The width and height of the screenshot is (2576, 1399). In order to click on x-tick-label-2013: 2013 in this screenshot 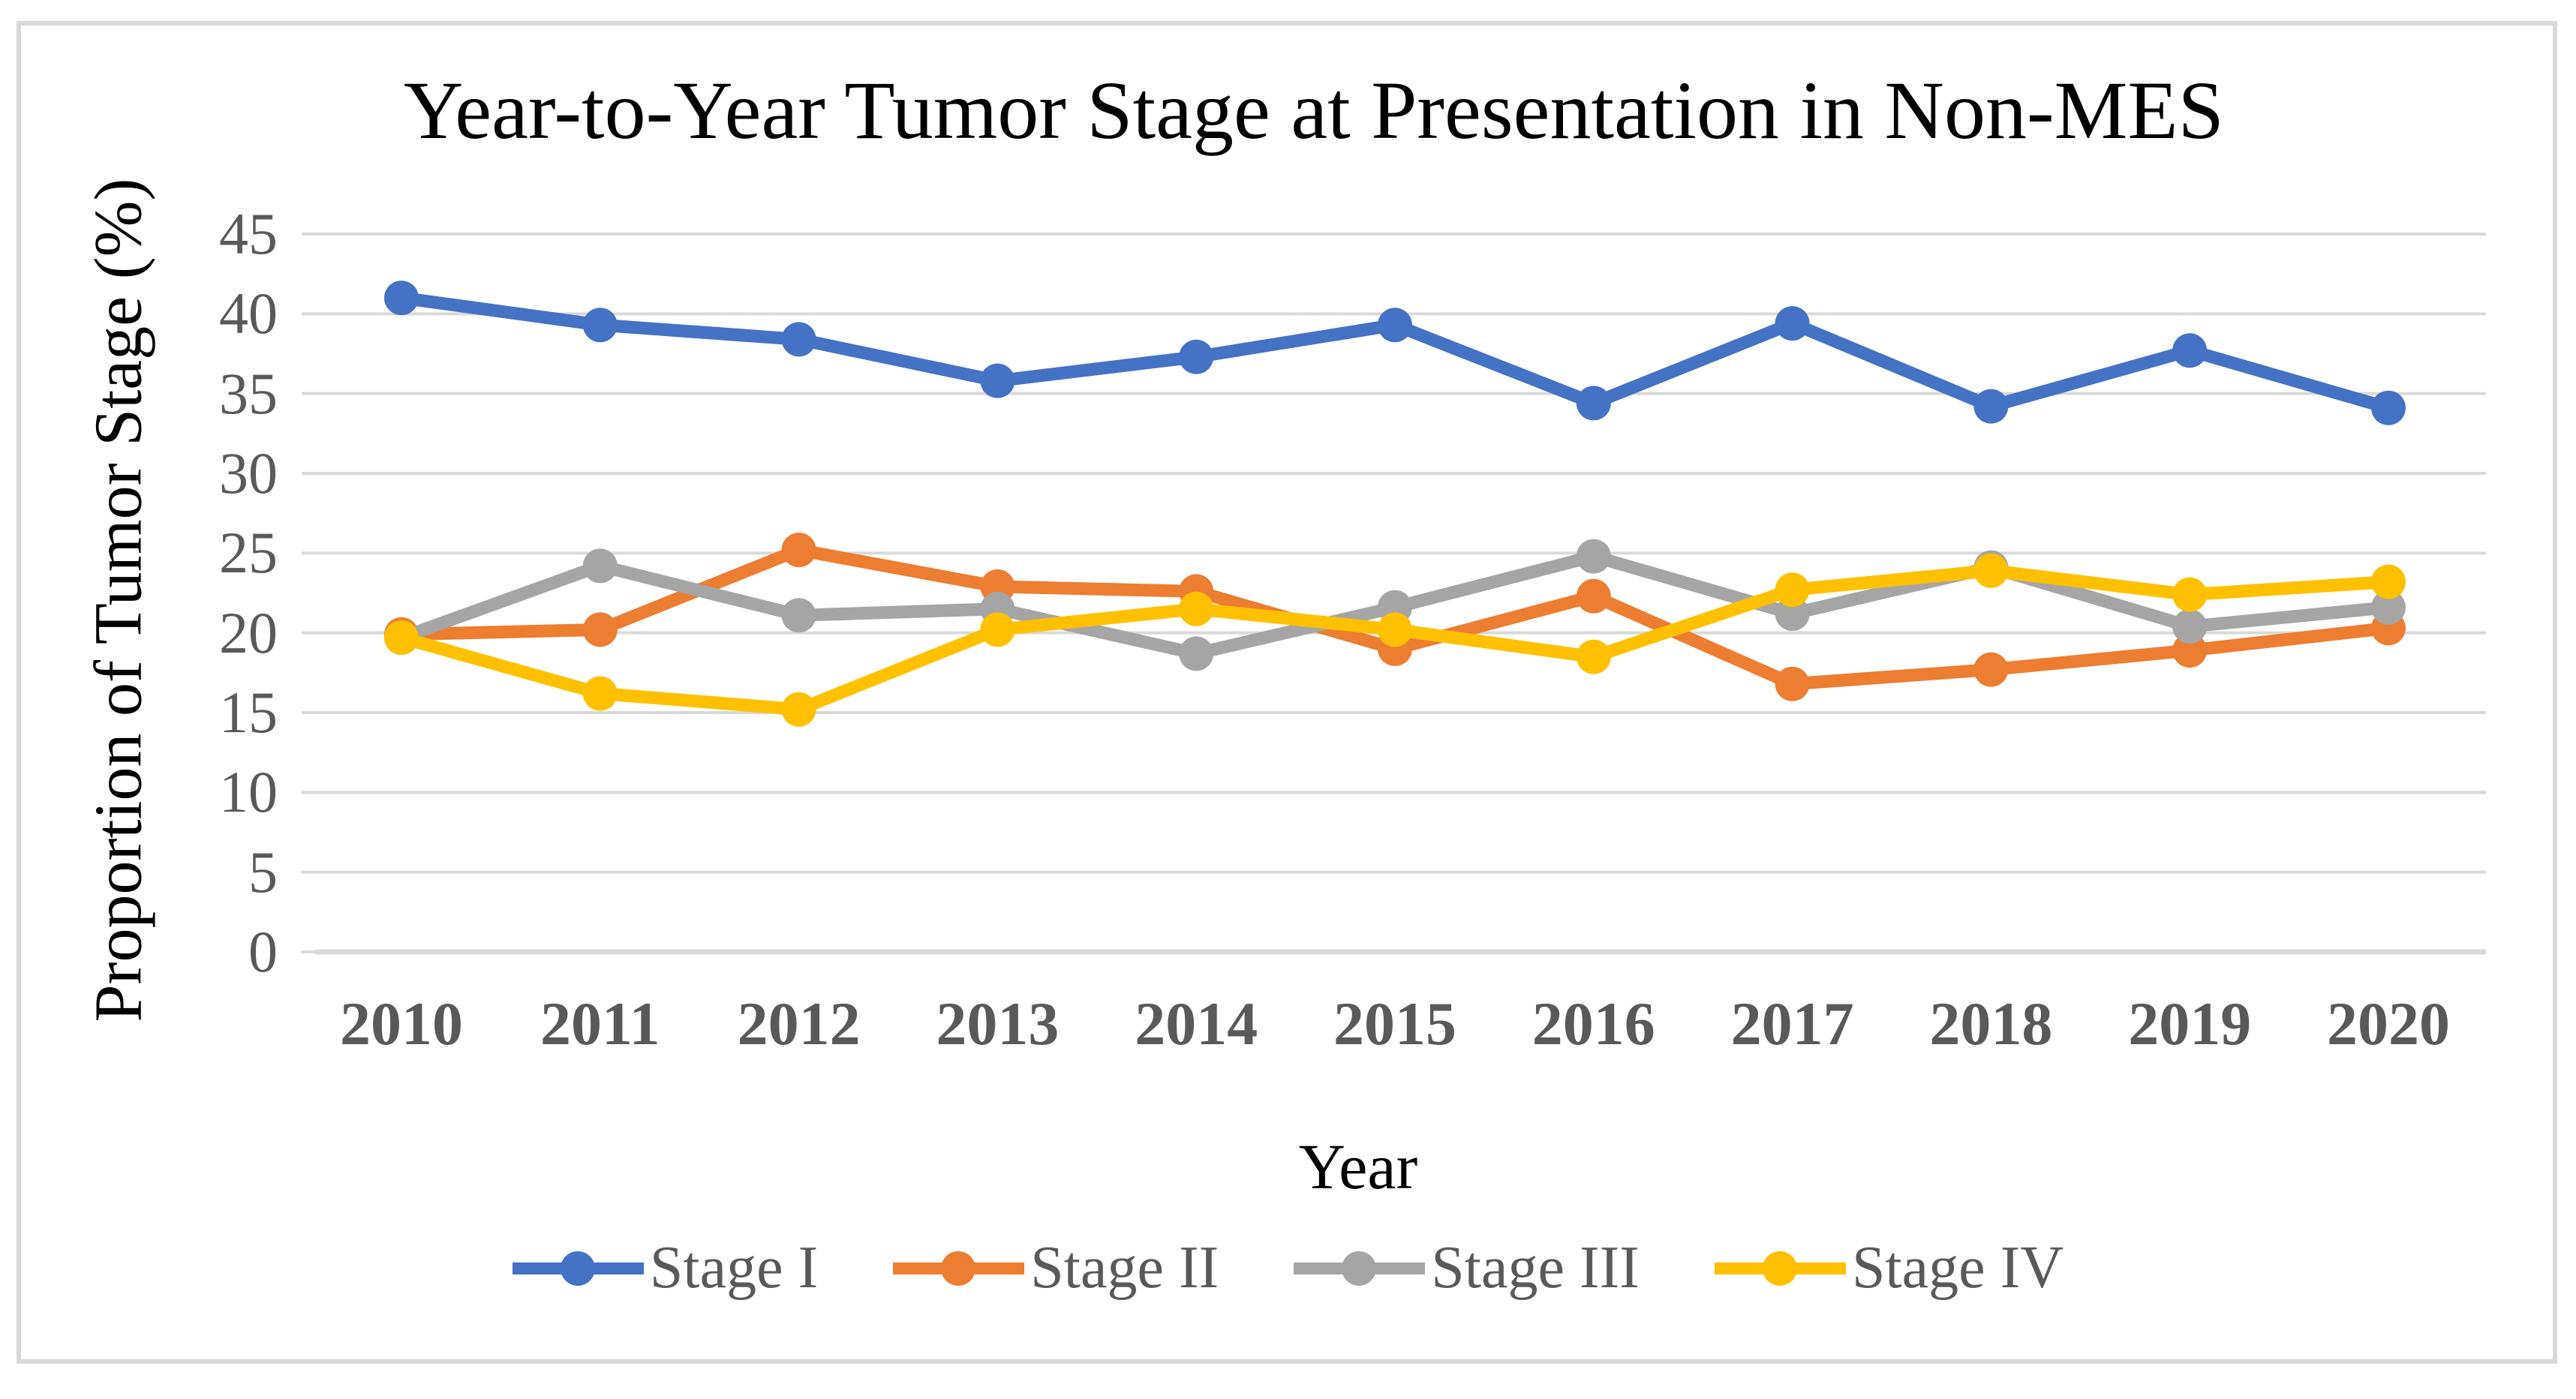, I will do `click(998, 1023)`.